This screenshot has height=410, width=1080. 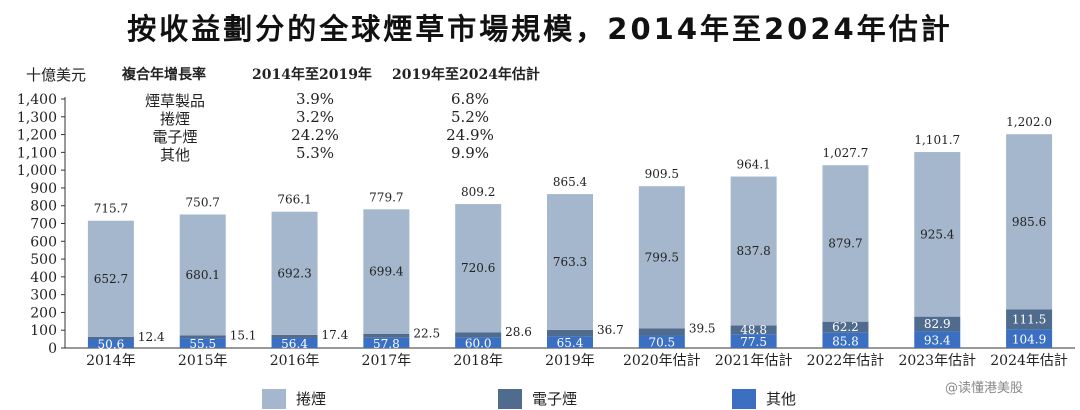 I want to click on data-label-total: 964.1, so click(x=753, y=165).